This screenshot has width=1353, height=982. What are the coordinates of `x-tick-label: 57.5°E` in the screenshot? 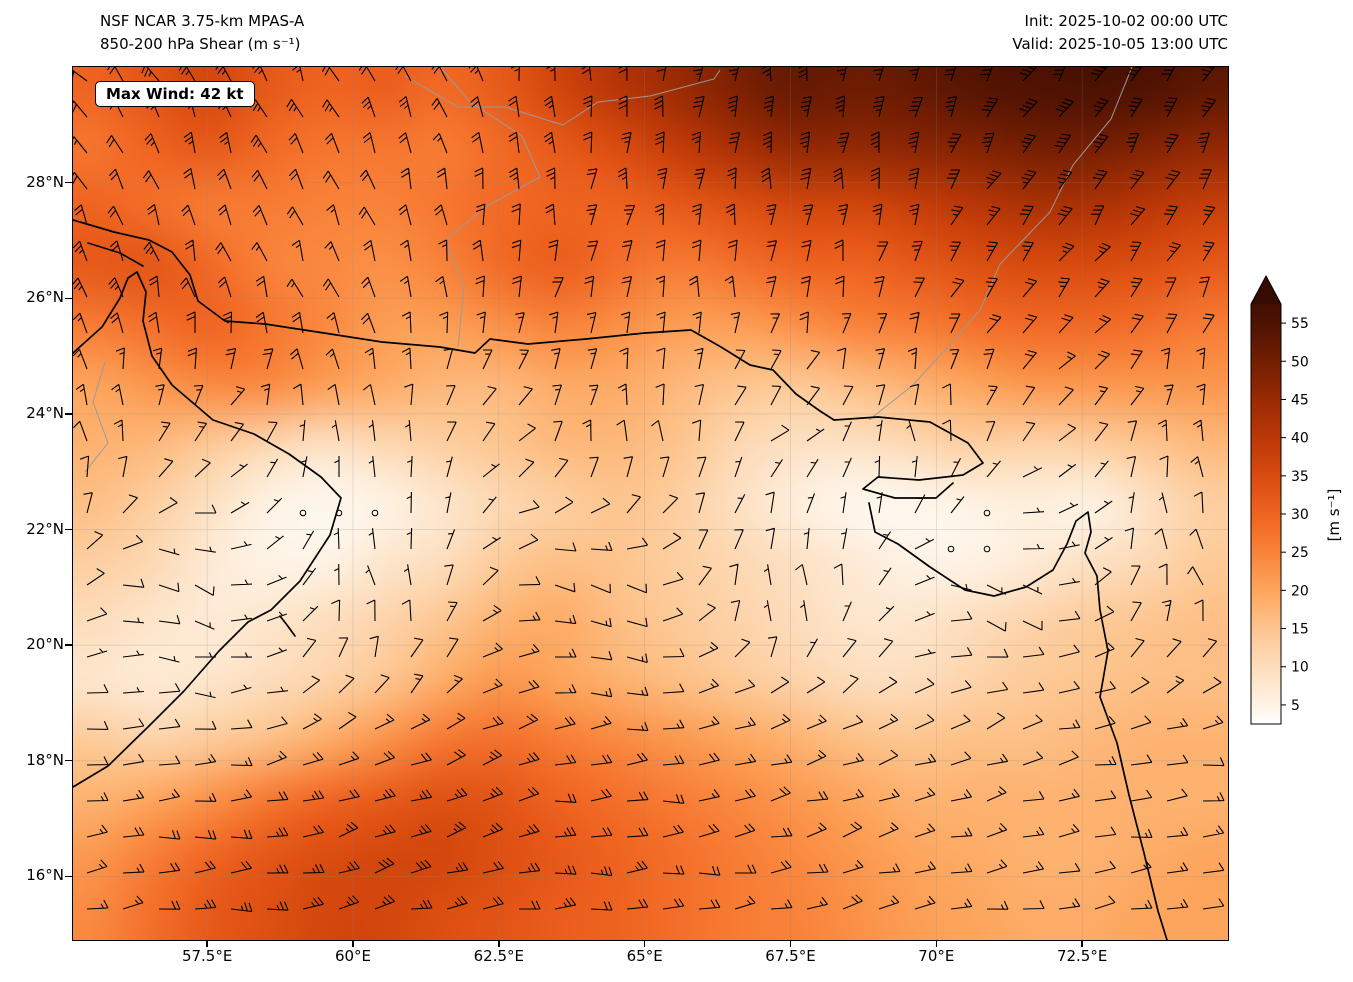 It's located at (207, 956).